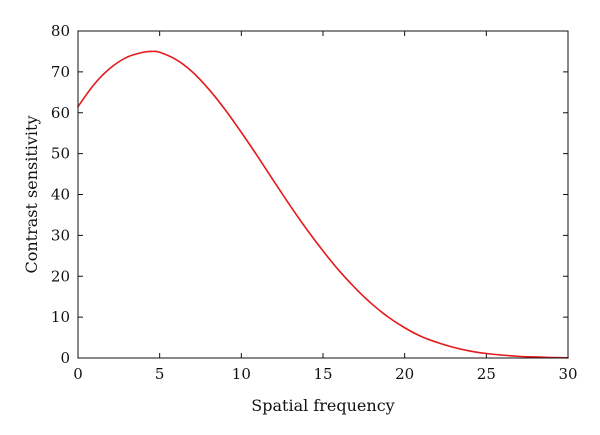 The image size is (600, 435). Describe the element at coordinates (60, 154) in the screenshot. I see `y-tick-label: 50` at that location.